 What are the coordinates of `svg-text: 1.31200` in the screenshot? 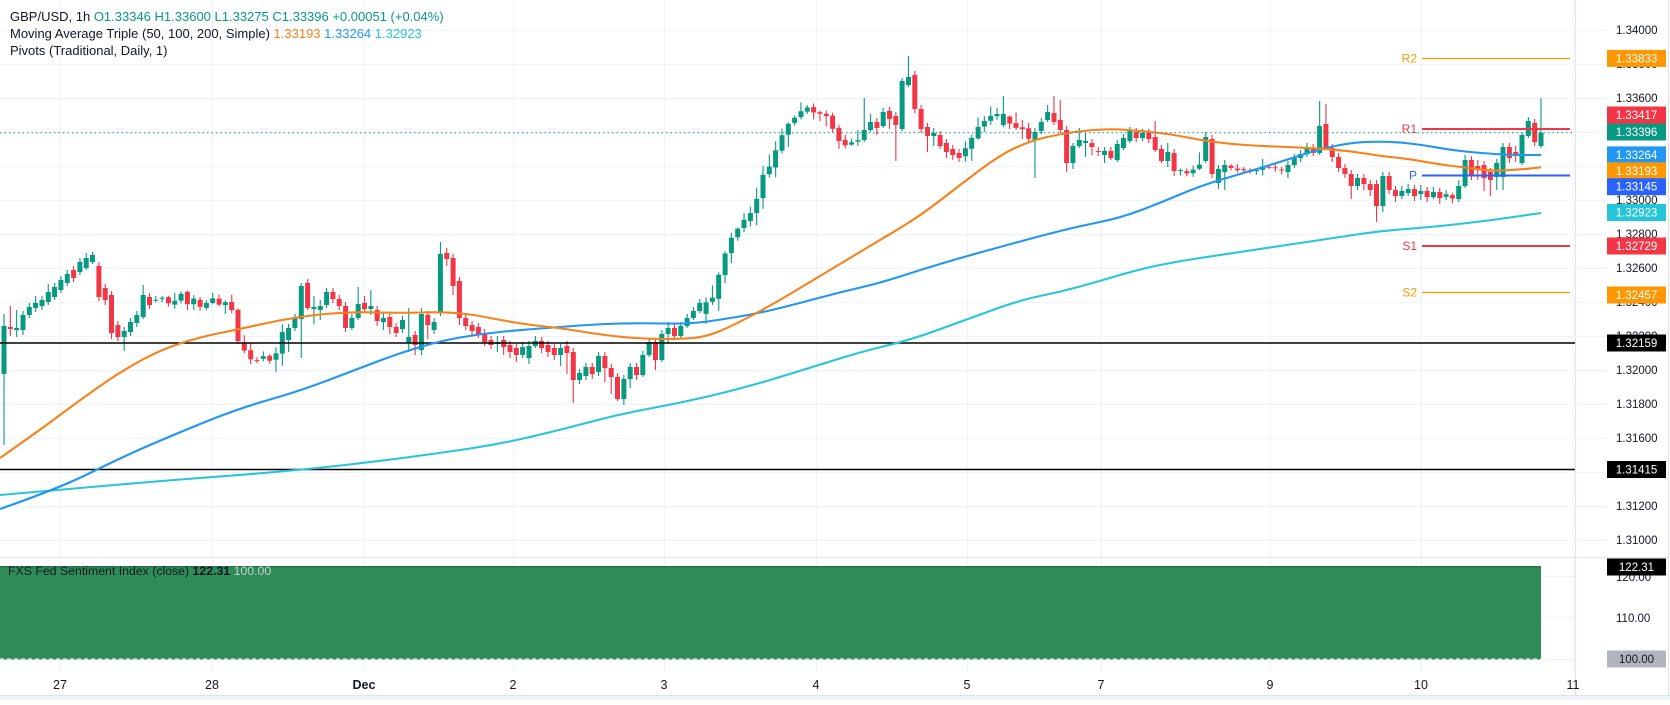 It's located at (1637, 507).